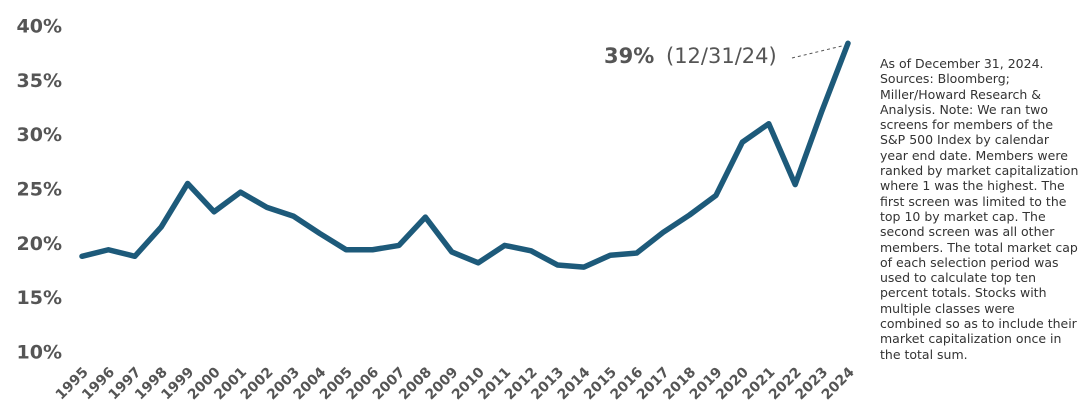  Describe the element at coordinates (39, 27) in the screenshot. I see `y-tick-label: 40%` at that location.